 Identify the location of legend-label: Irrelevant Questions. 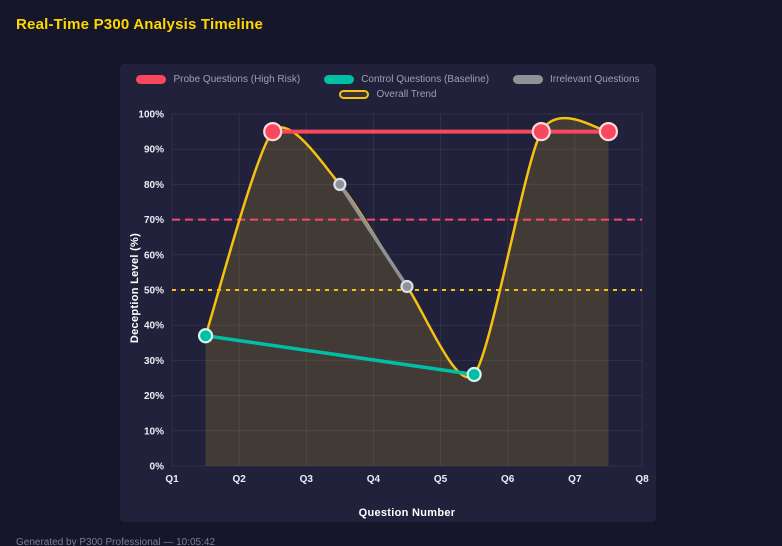
(595, 79).